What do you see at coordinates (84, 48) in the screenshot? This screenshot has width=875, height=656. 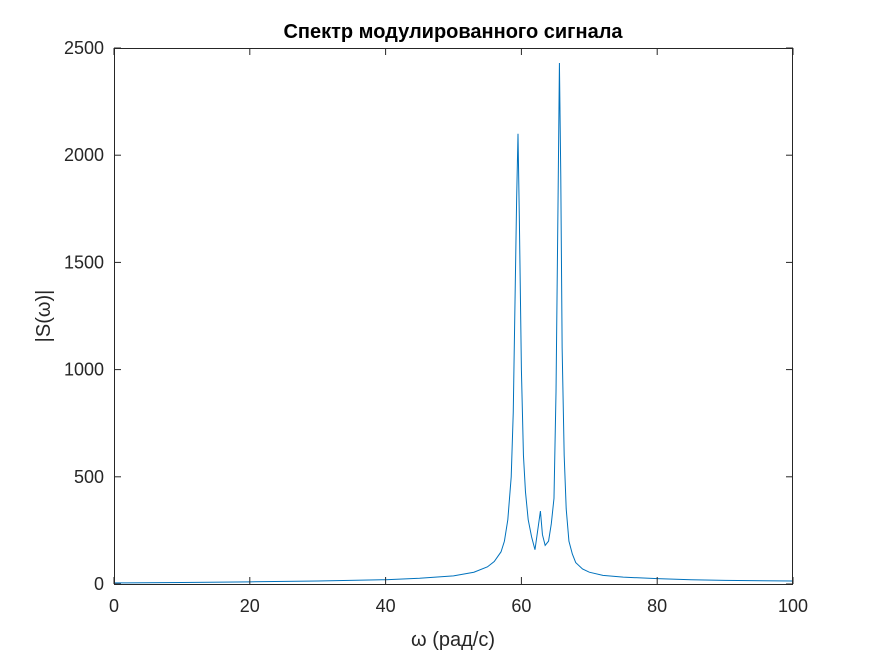 I see `y-tick-label: 2500` at bounding box center [84, 48].